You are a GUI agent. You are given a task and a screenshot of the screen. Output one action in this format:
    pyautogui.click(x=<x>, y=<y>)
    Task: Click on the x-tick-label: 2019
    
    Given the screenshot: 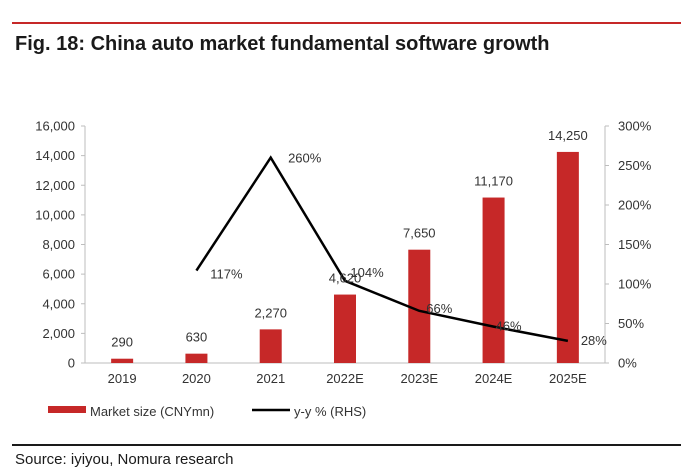 What is the action you would take?
    pyautogui.click(x=122, y=378)
    